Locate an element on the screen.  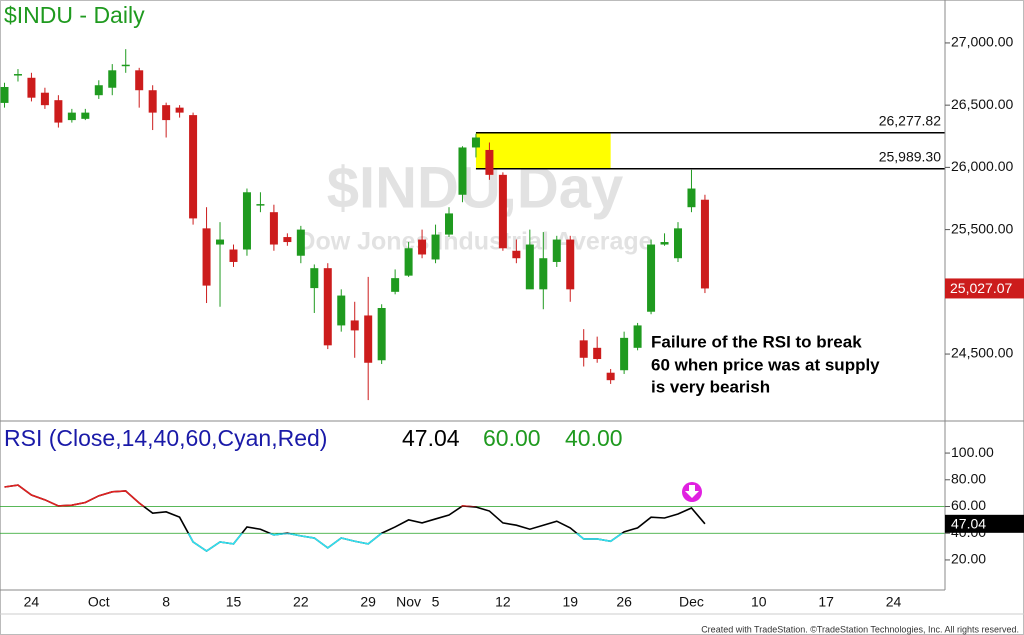
rsi-lower: 40.00 is located at coordinates (594, 438).